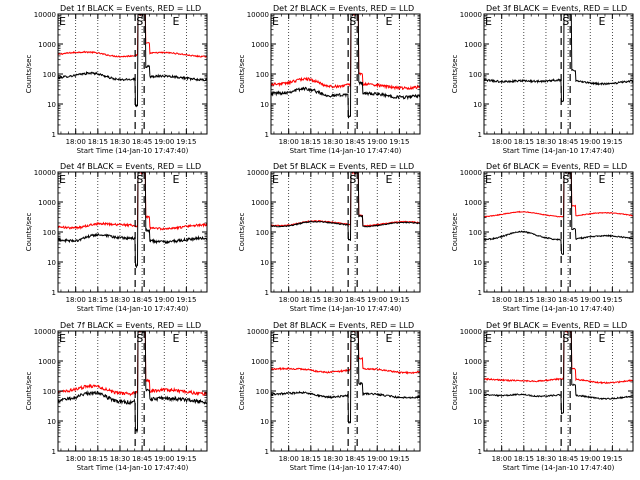  What do you see at coordinates (502, 142) in the screenshot?
I see `x-tick-label: 18:00` at bounding box center [502, 142].